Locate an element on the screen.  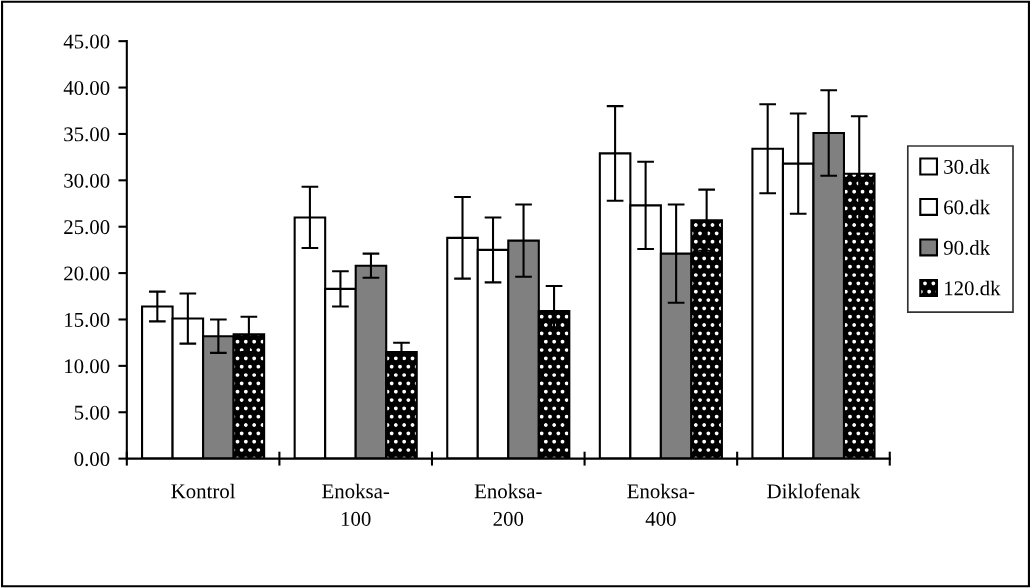
y-tick-label: 20.00 is located at coordinates (87, 273).